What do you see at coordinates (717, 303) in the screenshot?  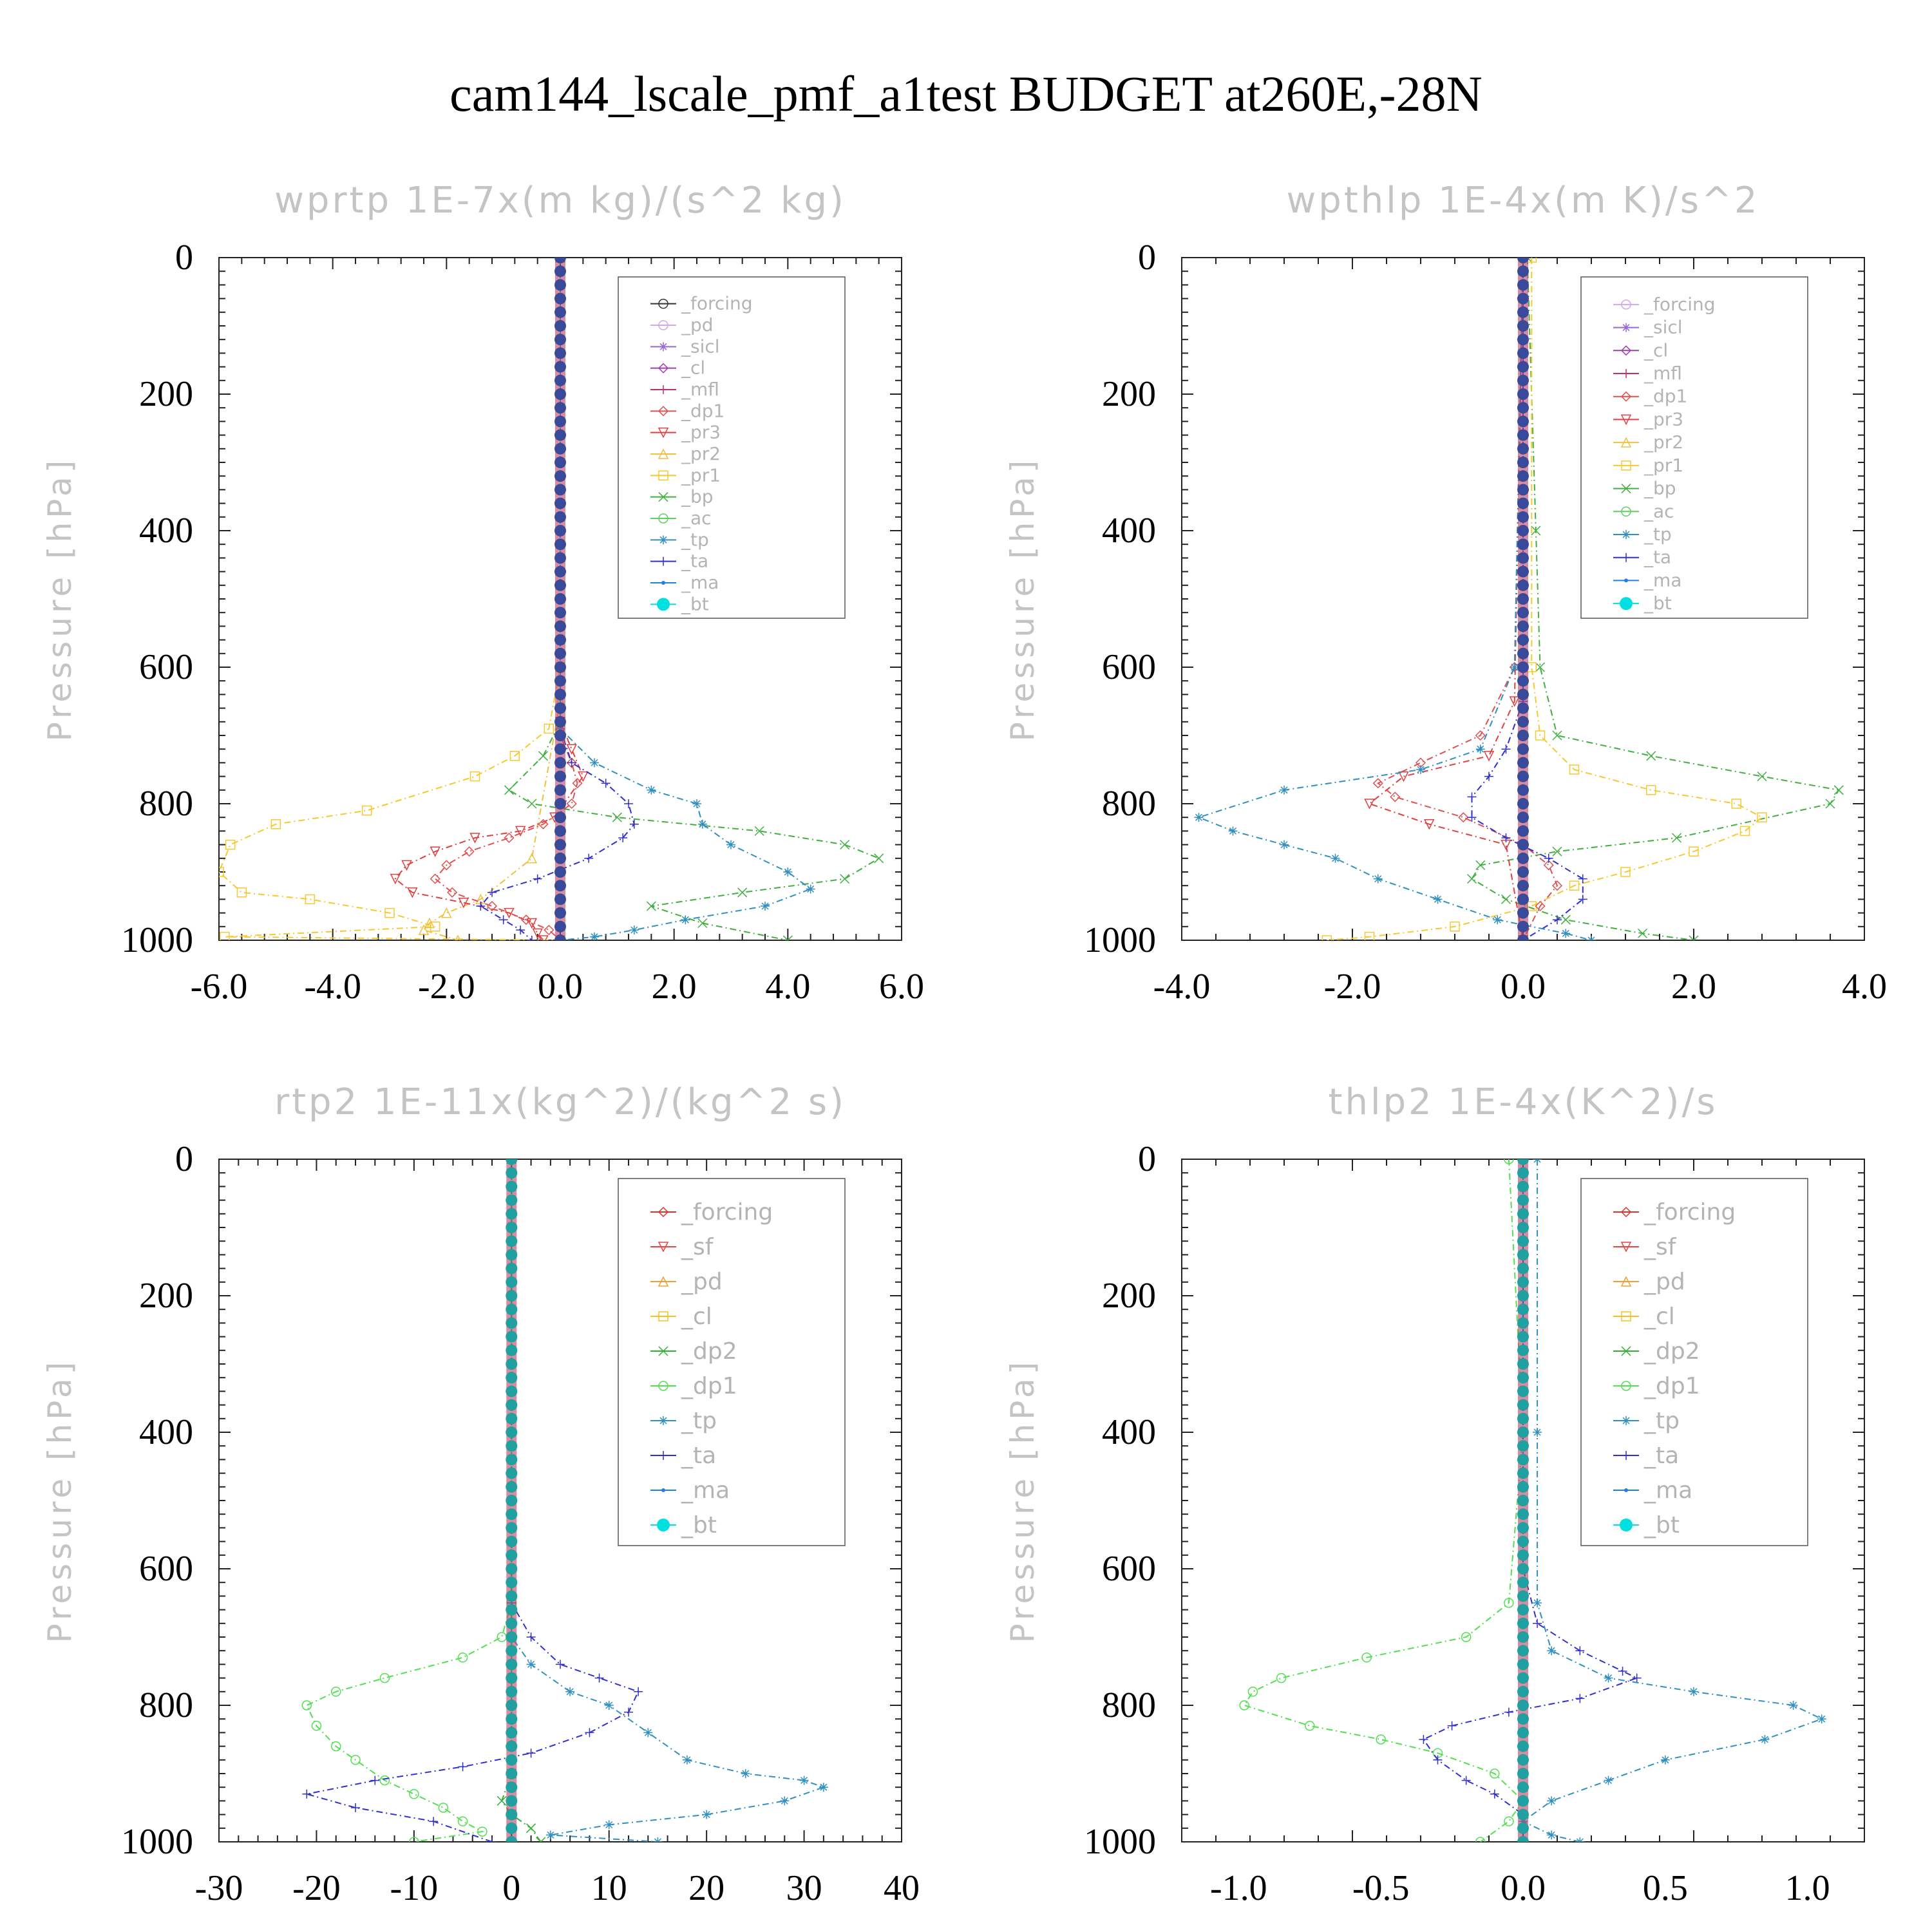 I see `legend-label: _forcing` at bounding box center [717, 303].